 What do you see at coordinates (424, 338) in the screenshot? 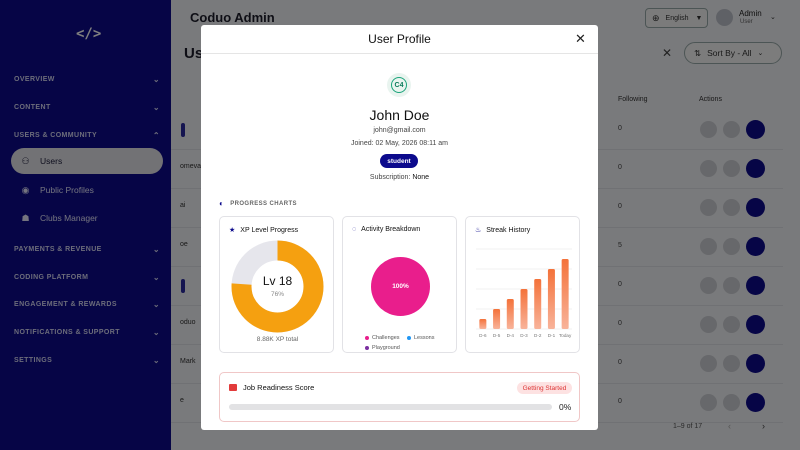
I see `legend-label: Lessons` at bounding box center [424, 338].